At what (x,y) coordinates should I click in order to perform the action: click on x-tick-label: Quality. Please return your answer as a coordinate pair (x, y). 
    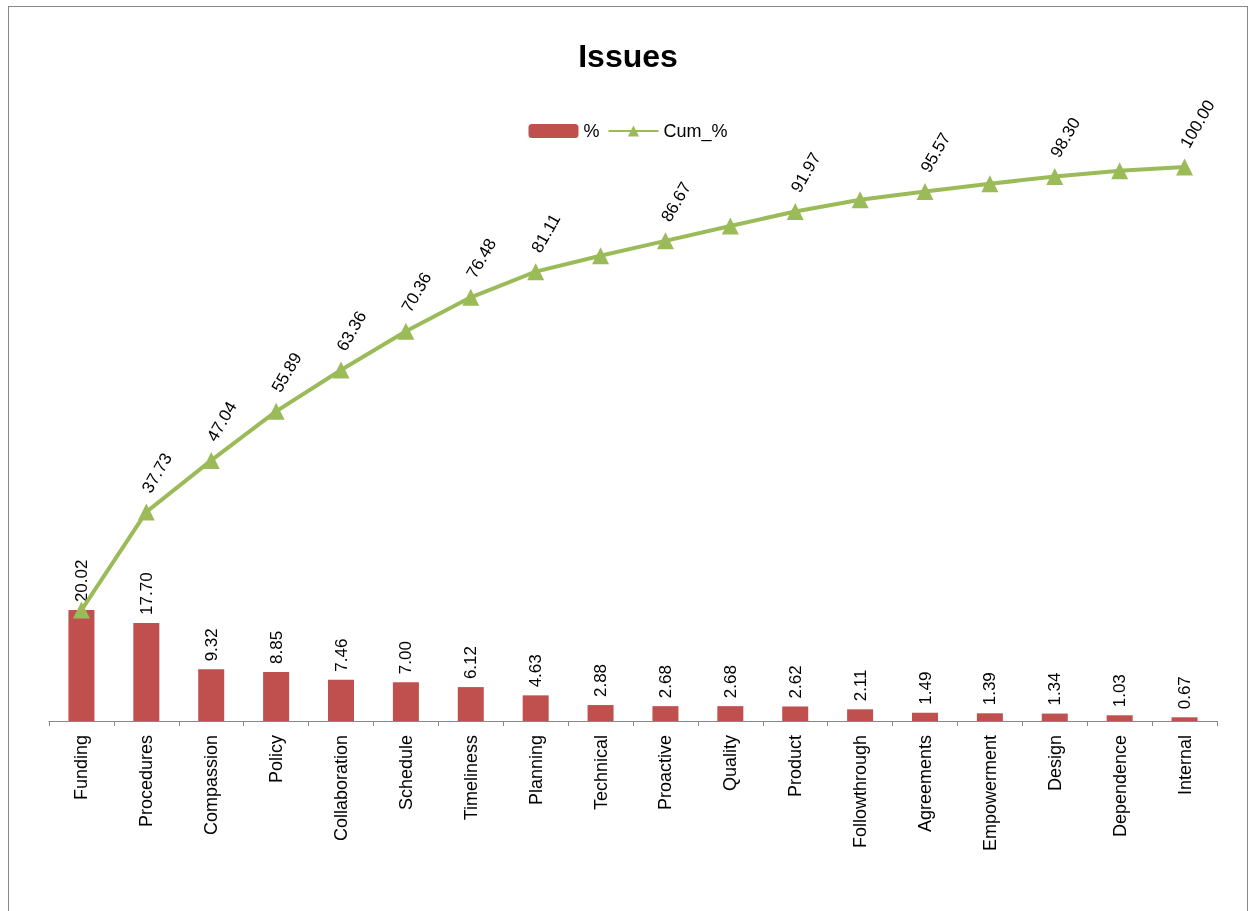
    Looking at the image, I should click on (730, 763).